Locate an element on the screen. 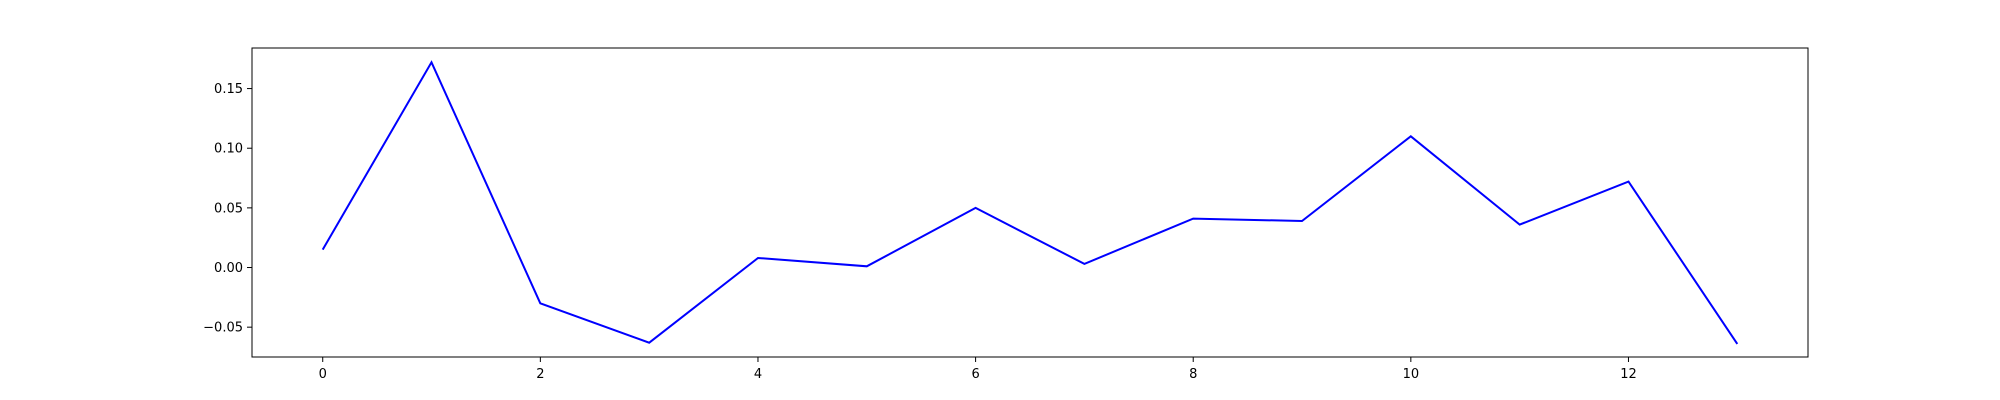 This screenshot has height=400, width=2000. x-tick-label: 6 is located at coordinates (975, 374).